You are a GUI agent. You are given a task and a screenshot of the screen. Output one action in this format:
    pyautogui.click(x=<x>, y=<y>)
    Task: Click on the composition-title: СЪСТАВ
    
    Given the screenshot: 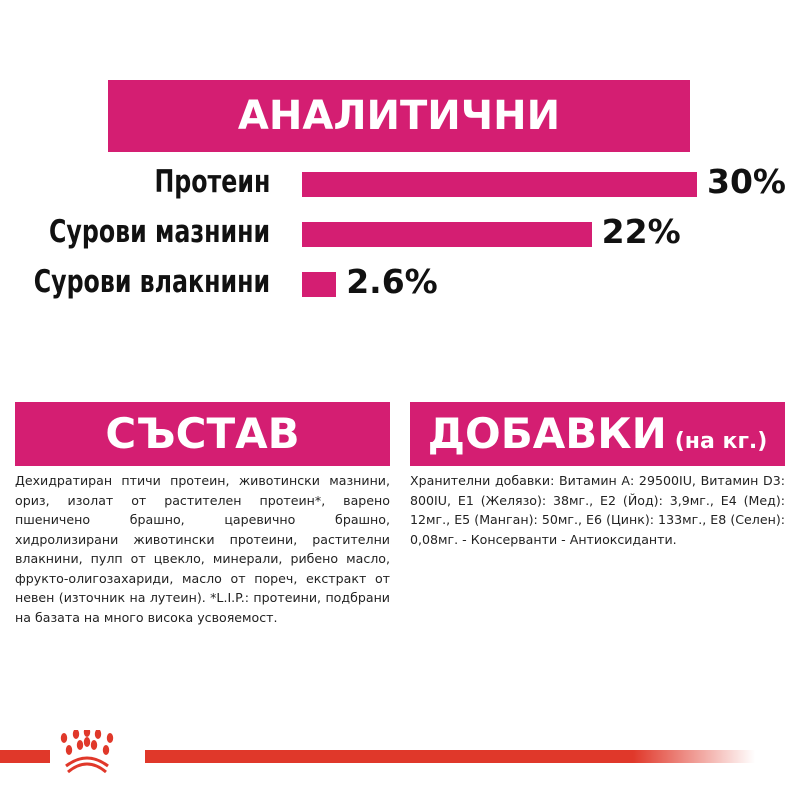 What is the action you would take?
    pyautogui.click(x=202, y=433)
    